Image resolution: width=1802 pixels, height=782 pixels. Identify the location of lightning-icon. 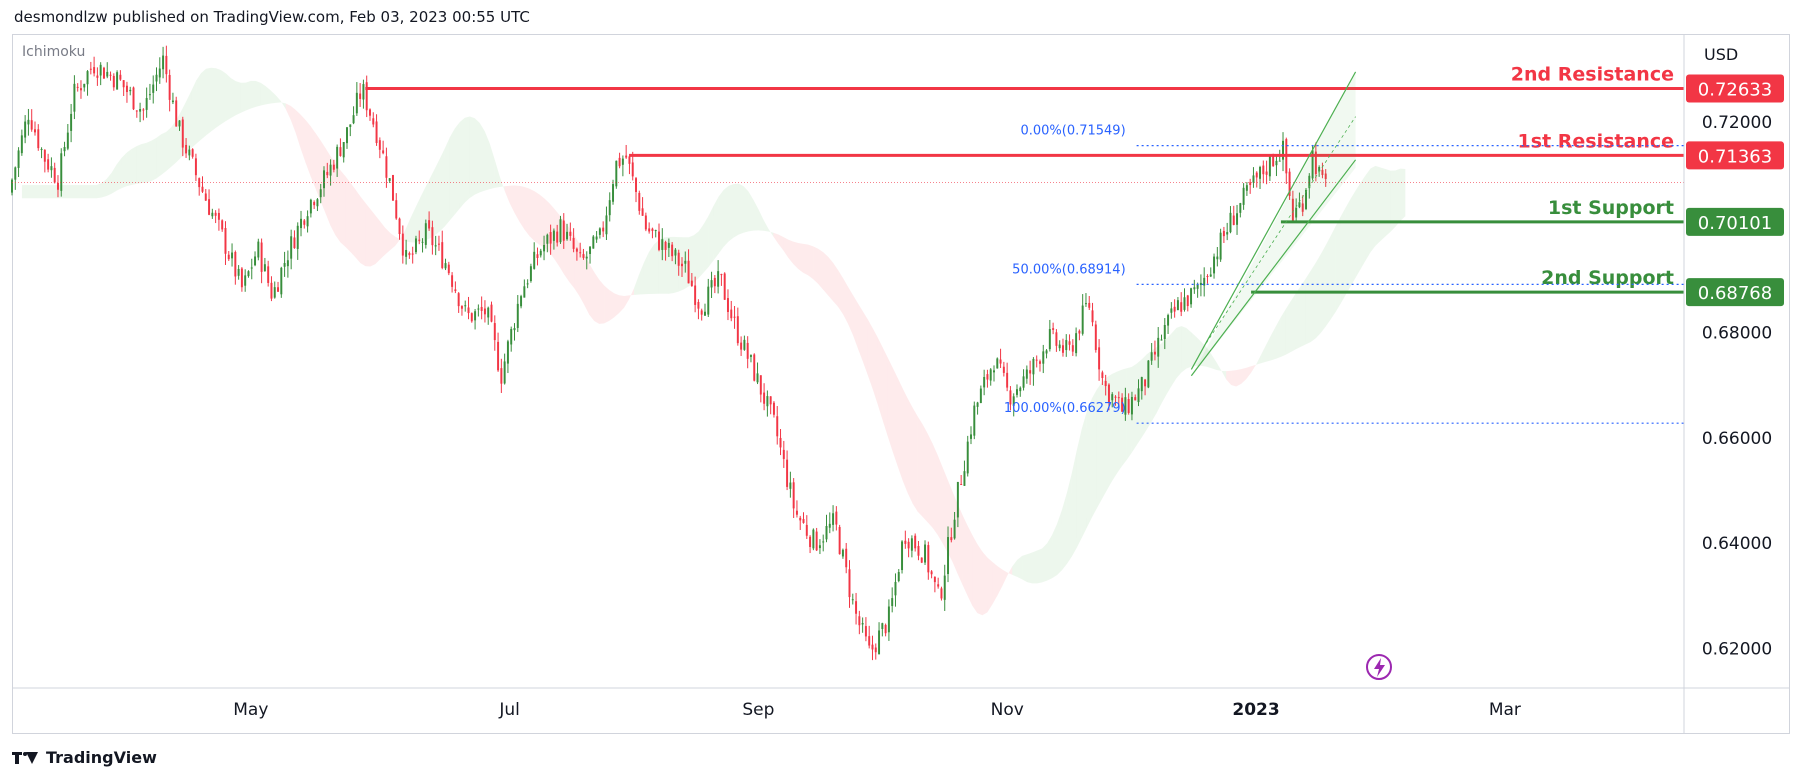
(1379, 667).